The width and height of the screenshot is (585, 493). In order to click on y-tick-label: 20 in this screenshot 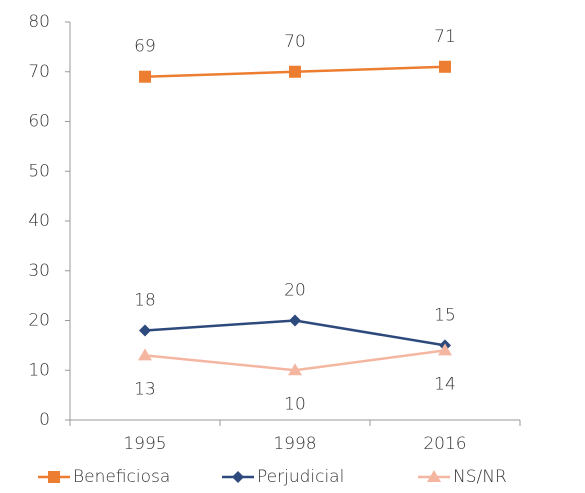, I will do `click(39, 321)`.